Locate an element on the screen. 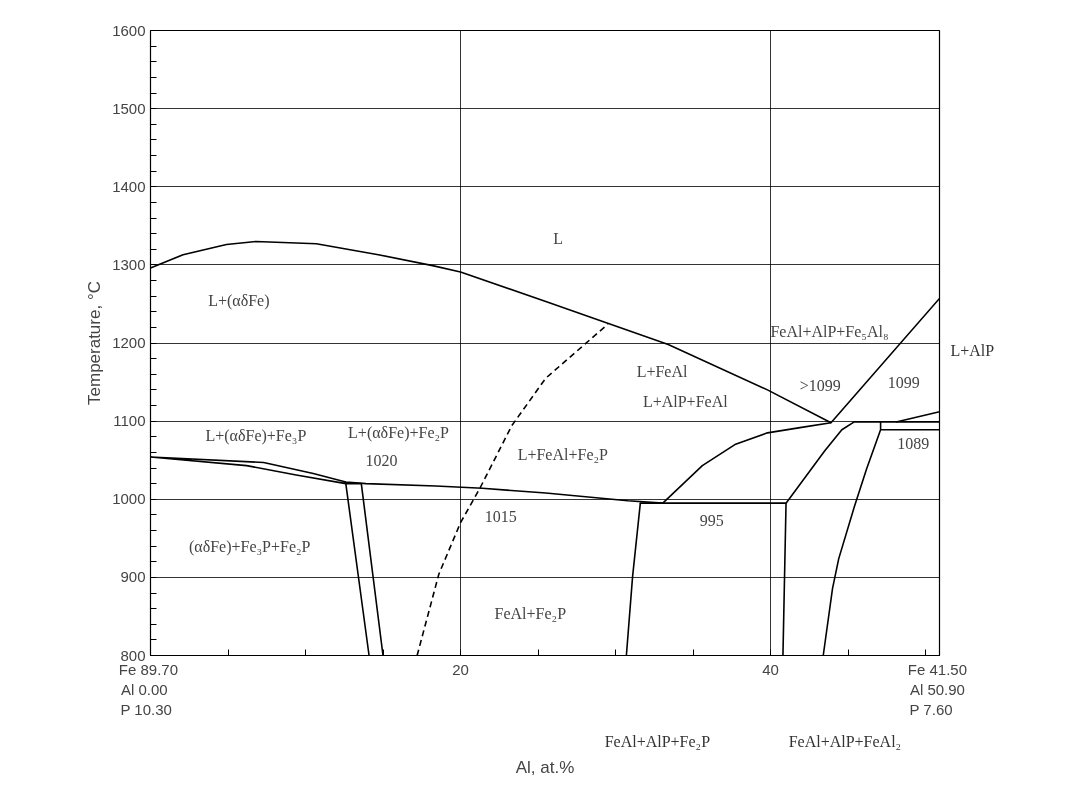 The width and height of the screenshot is (1074, 805). annotation: 1089 is located at coordinates (913, 443).